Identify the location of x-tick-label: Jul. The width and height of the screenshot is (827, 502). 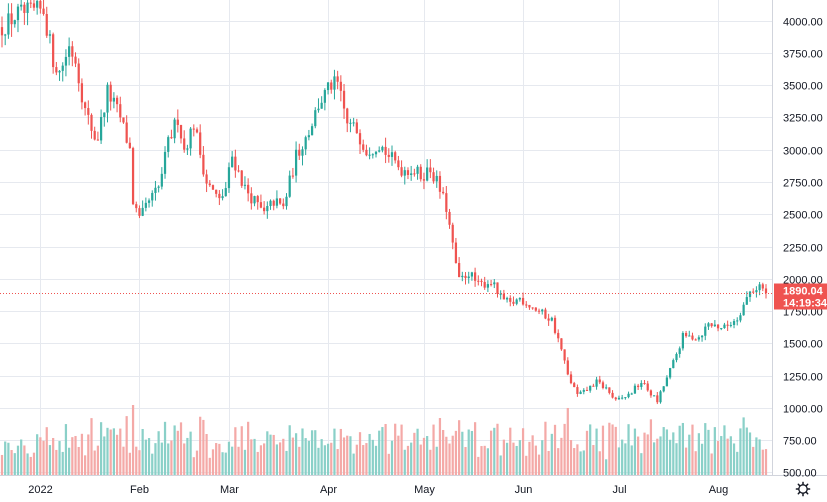
(619, 490).